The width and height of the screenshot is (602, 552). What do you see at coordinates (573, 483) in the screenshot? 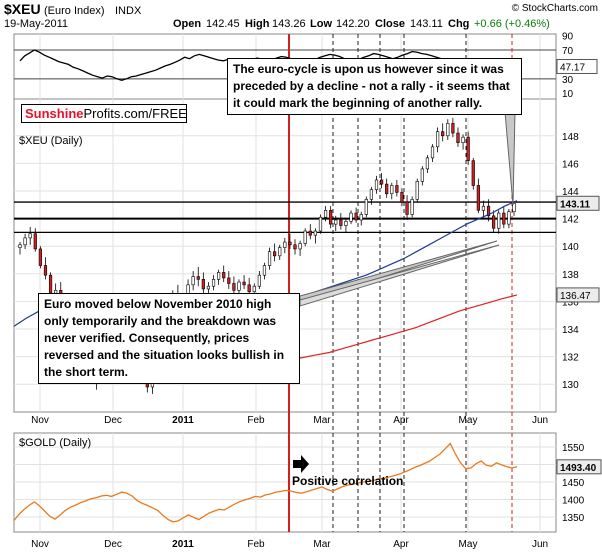
I see `gold-tick-label: 1450` at bounding box center [573, 483].